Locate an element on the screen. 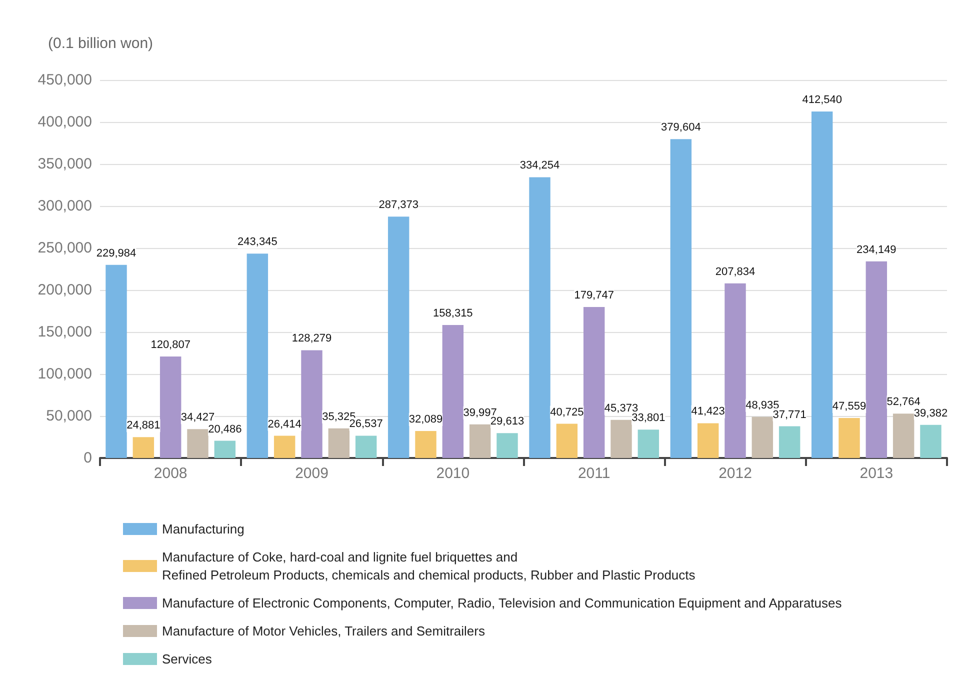  data-label: 158,315 is located at coordinates (453, 314).